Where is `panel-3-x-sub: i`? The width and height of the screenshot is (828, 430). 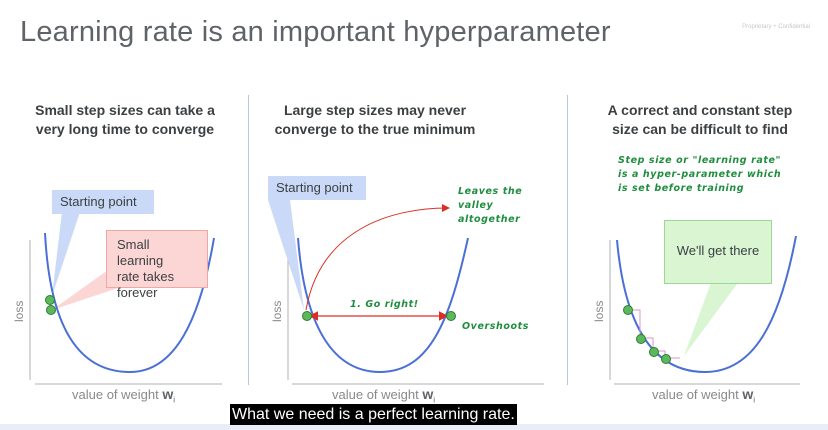
panel-3-x-sub: i is located at coordinates (754, 400).